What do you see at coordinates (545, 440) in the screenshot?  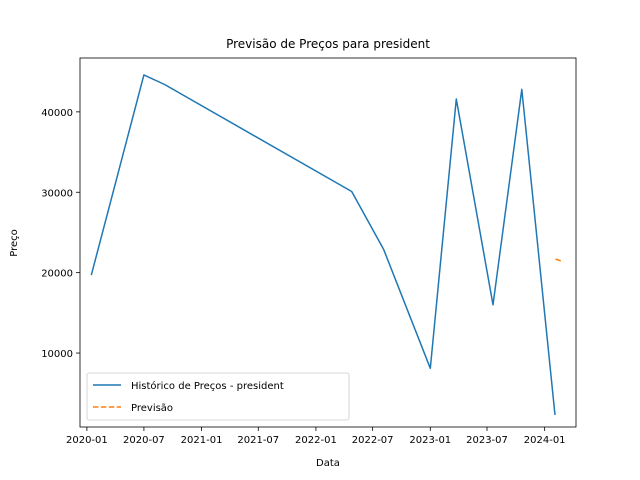 I see `x-tick-label: 2024-01` at bounding box center [545, 440].